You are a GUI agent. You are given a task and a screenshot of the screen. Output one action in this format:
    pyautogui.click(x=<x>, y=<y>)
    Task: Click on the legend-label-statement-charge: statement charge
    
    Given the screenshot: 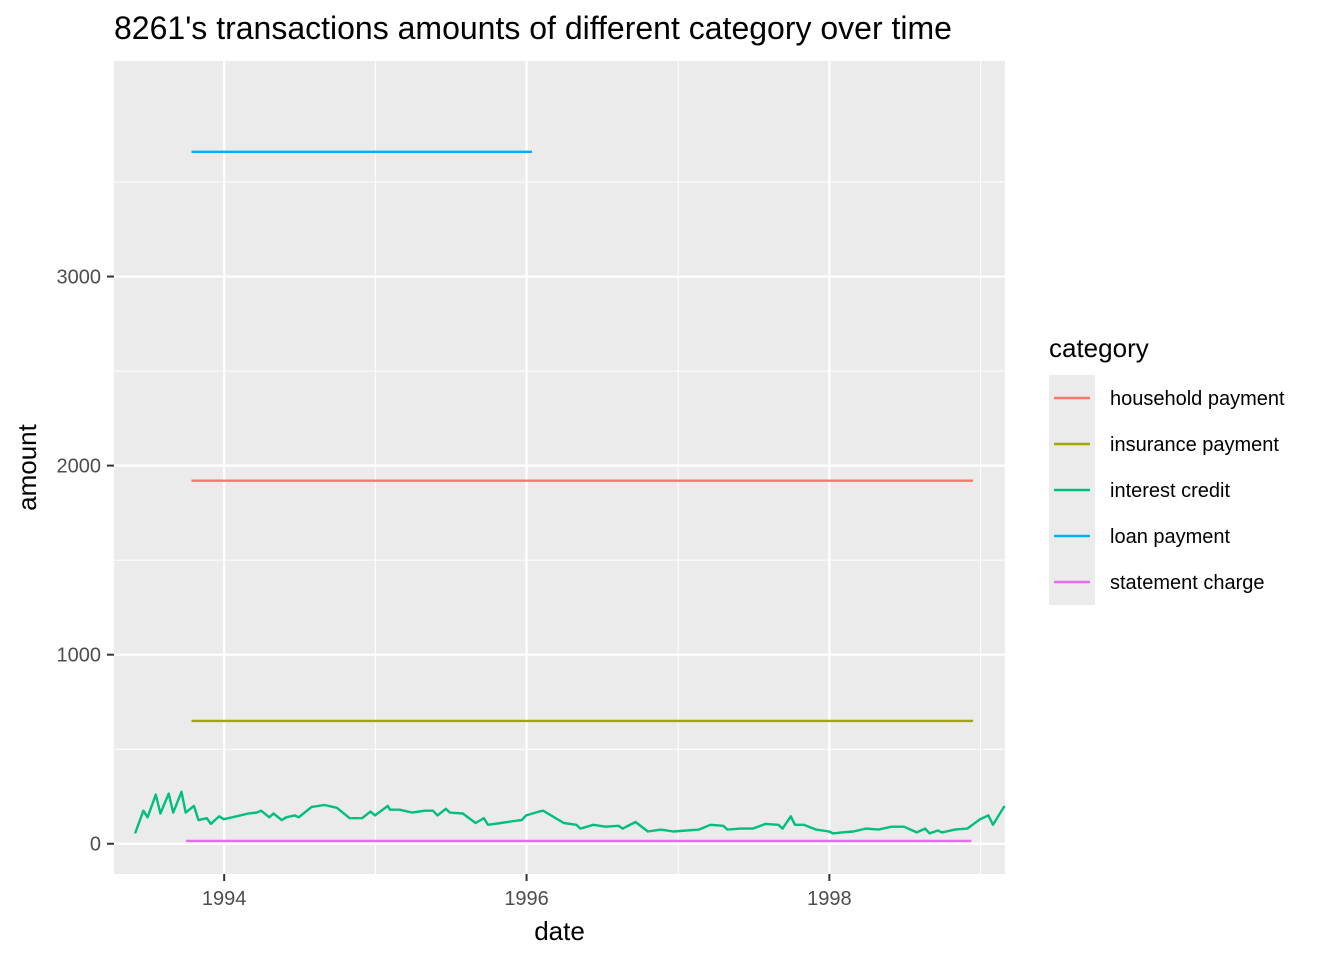 What is the action you would take?
    pyautogui.click(x=1187, y=583)
    